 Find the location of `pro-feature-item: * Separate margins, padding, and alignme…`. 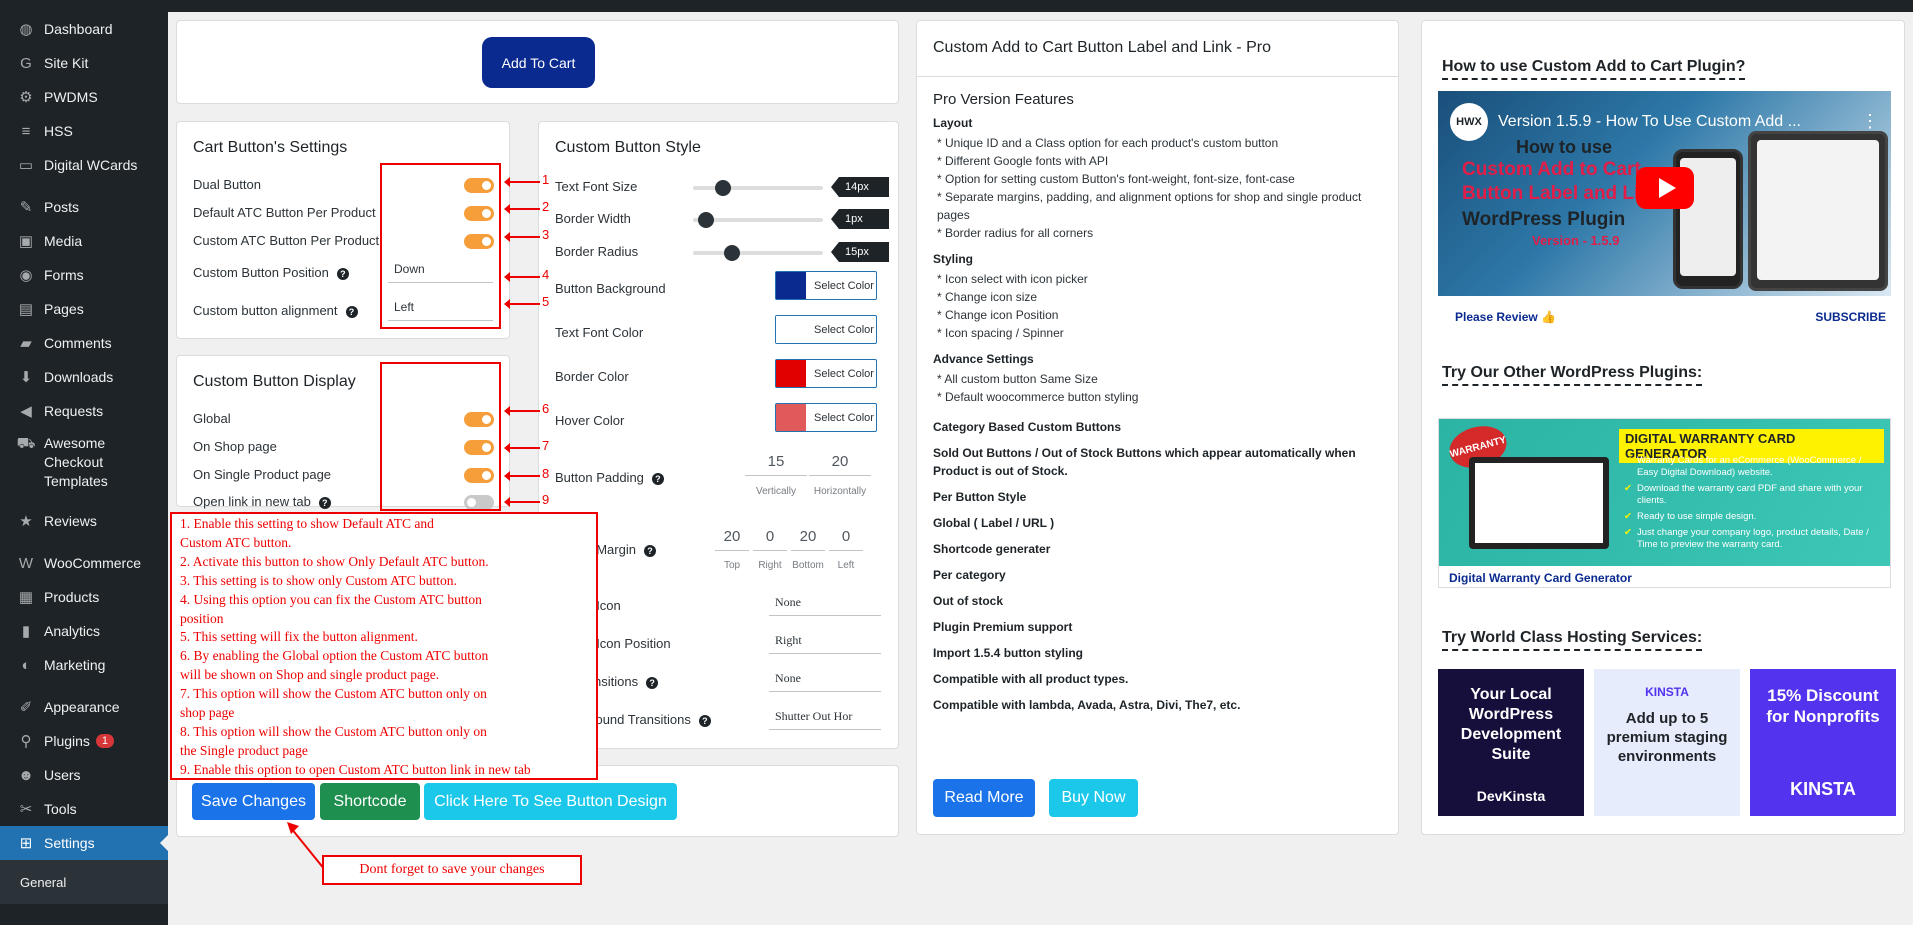

pro-feature-item: * Separate margins, padding, and alignme… is located at coordinates (1149, 197).